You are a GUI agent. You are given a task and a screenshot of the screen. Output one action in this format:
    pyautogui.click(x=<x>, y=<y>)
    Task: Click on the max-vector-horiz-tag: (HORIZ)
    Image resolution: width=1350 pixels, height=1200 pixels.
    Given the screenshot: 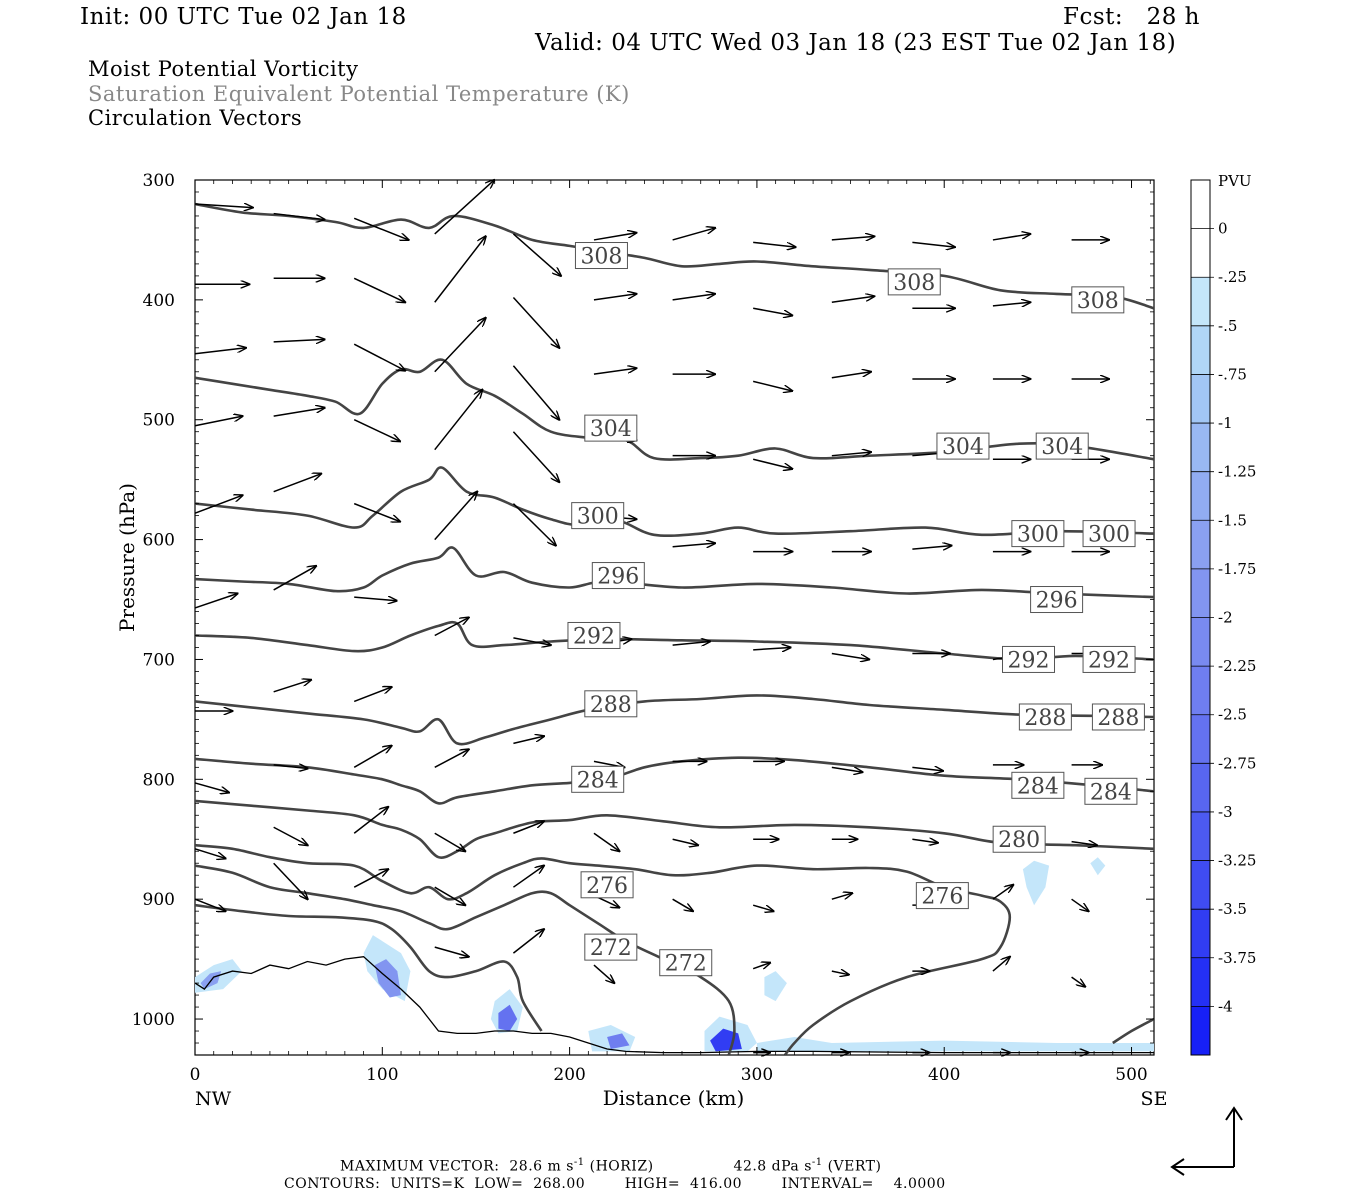 What is the action you would take?
    pyautogui.click(x=619, y=1166)
    